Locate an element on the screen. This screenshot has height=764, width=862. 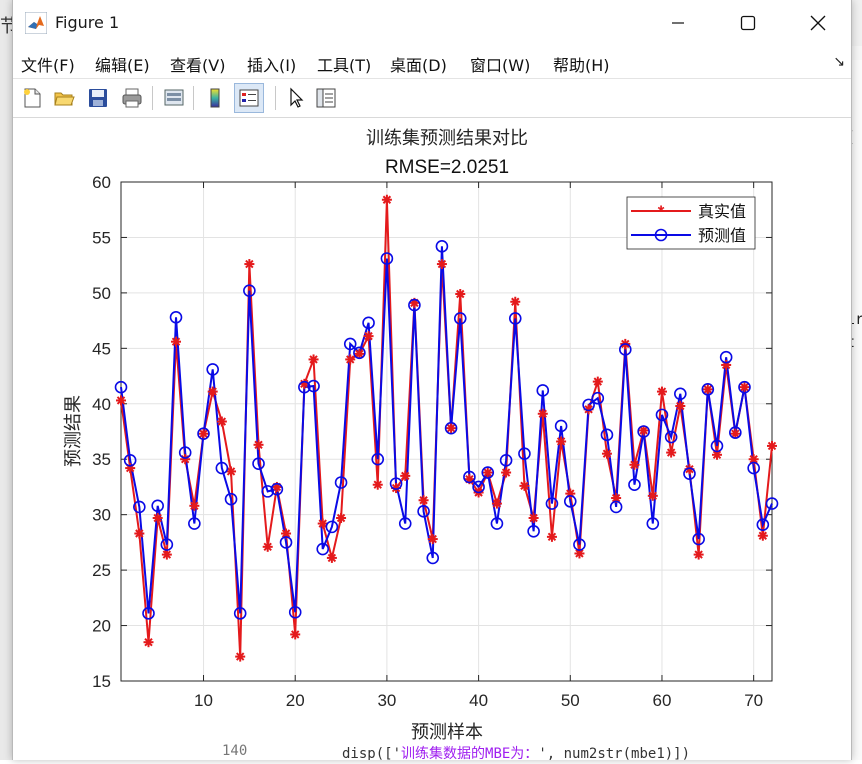
print-preview-icon is located at coordinates (174, 97).